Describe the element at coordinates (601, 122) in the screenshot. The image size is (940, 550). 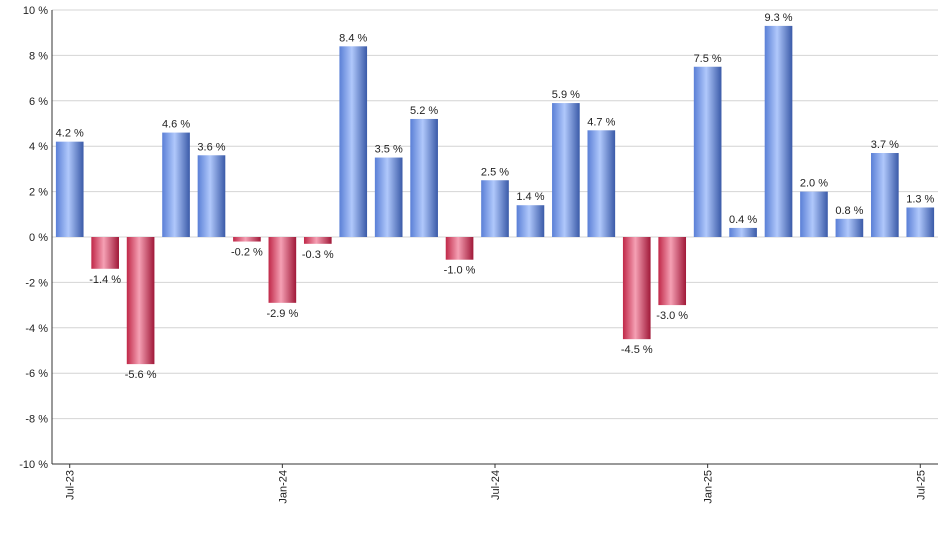
I see `data-label: 4.7 %` at that location.